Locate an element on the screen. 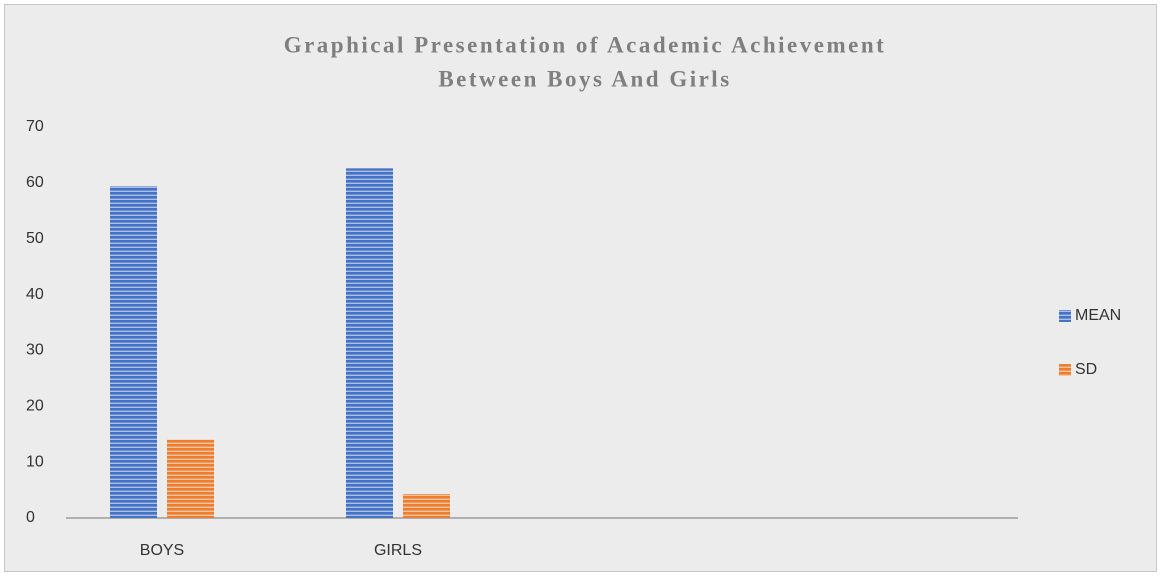  x-tick-label: BOYS is located at coordinates (162, 550).